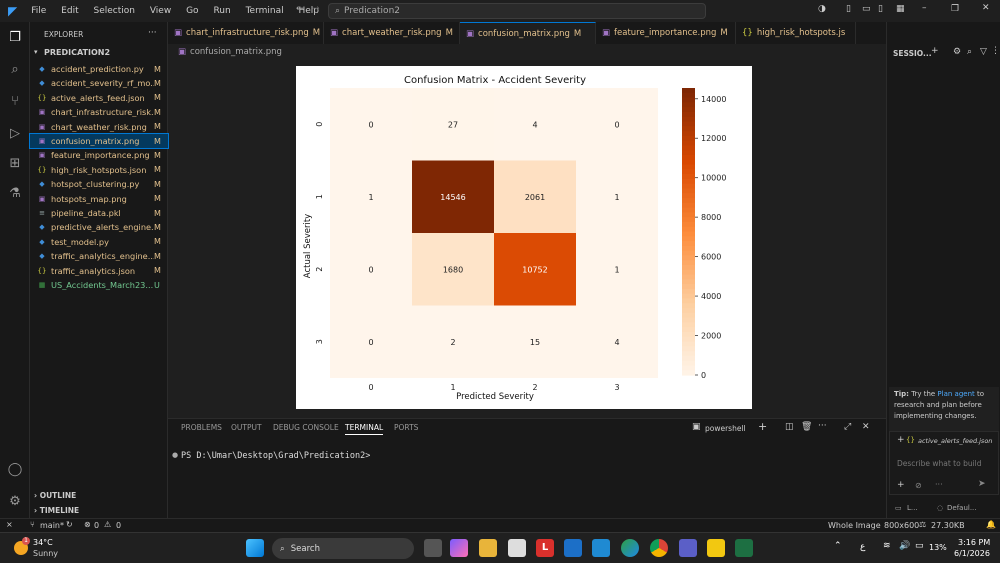  I want to click on wifi-icon: ≋, so click(887, 546).